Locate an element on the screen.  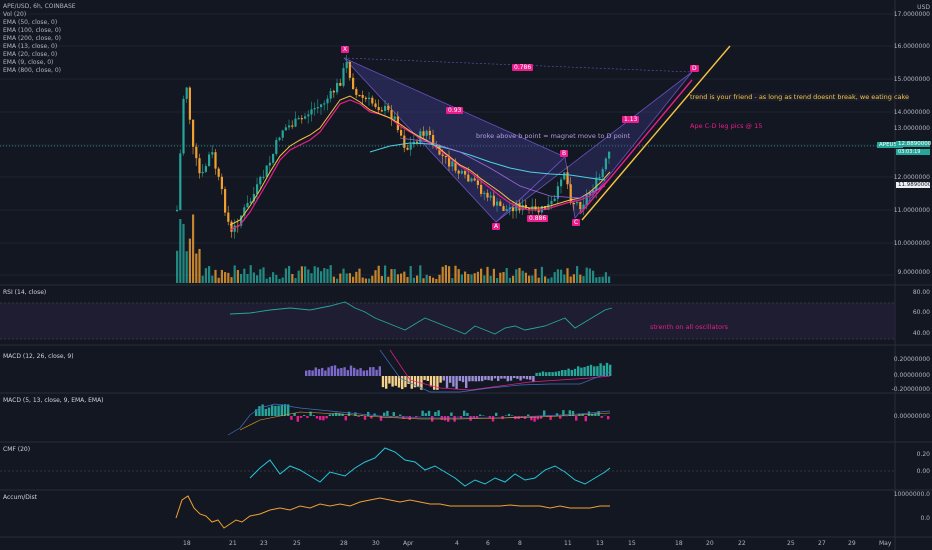
macd2-tick: 0.00000000 is located at coordinates (911, 416).